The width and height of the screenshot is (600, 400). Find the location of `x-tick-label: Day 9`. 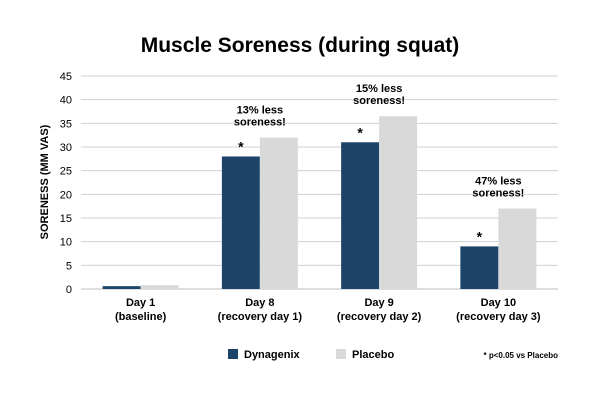

x-tick-label: Day 9 is located at coordinates (378, 303).